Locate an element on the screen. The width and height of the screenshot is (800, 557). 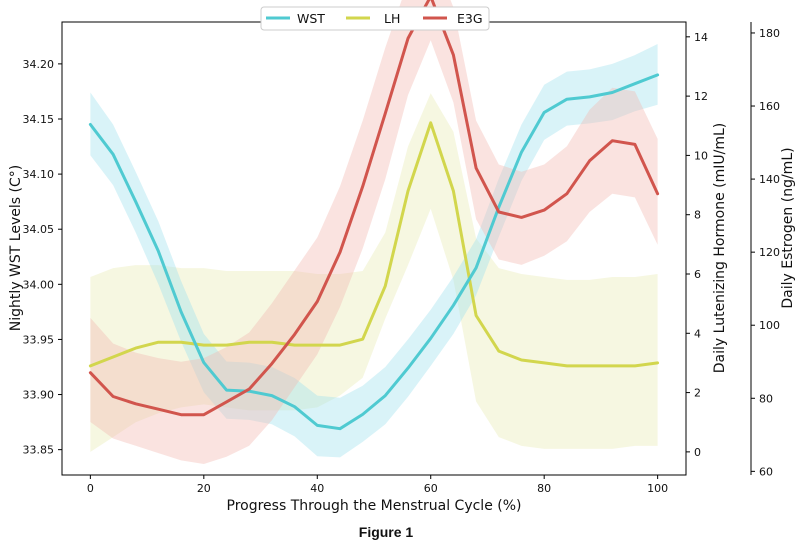
legend: WST LH E3G is located at coordinates (375, 18).